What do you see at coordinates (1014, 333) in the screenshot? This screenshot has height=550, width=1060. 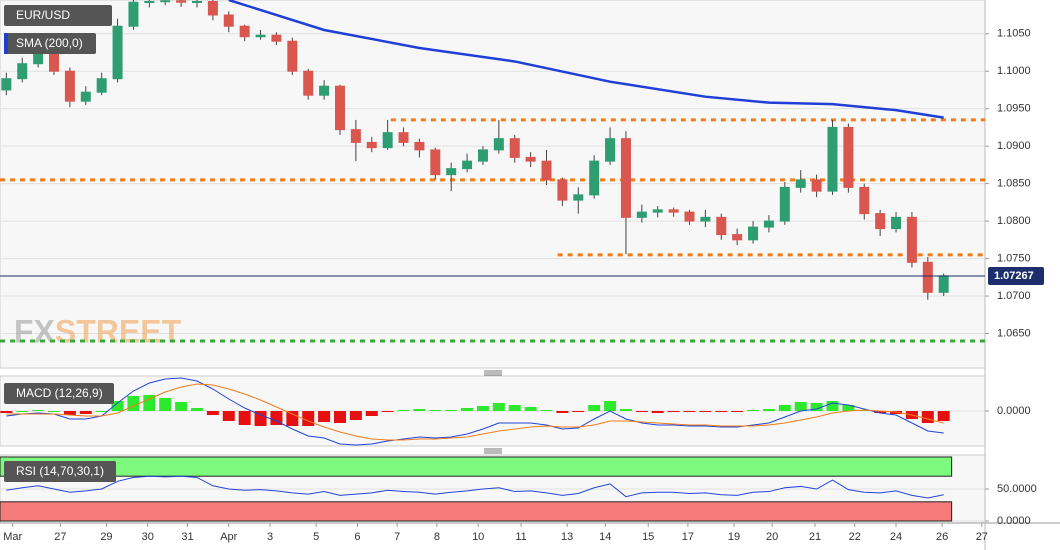 I see `y-tick-label: 1.0650` at bounding box center [1014, 333].